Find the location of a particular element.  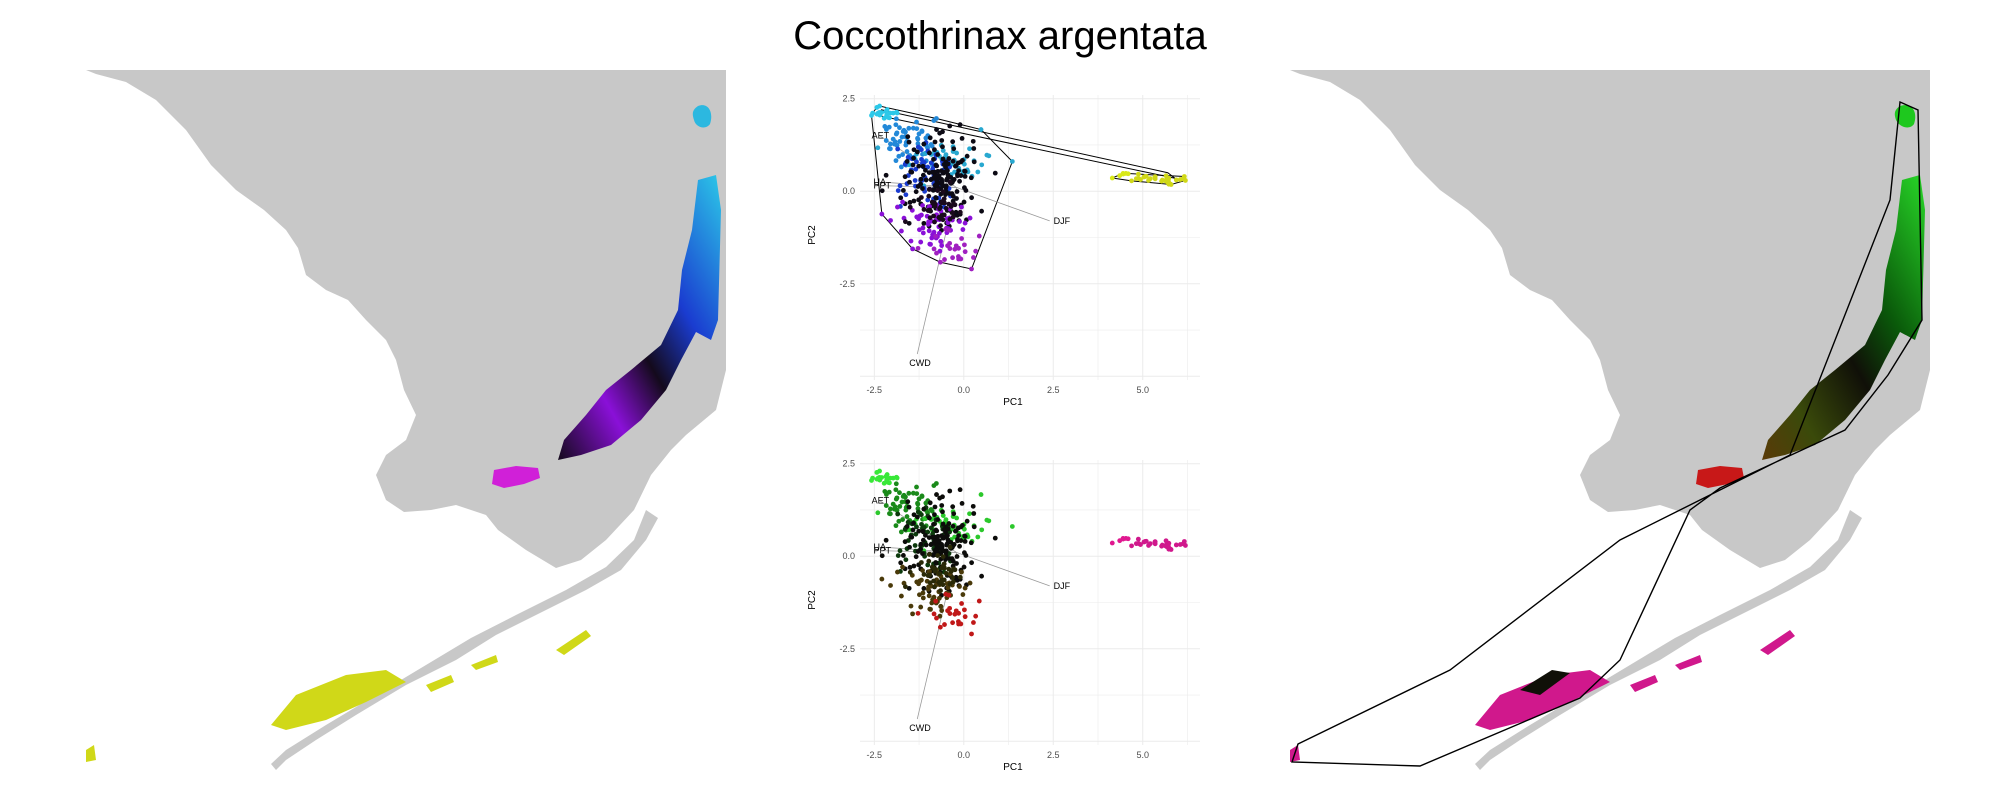

x-axis-label: PC1 is located at coordinates (1013, 402).